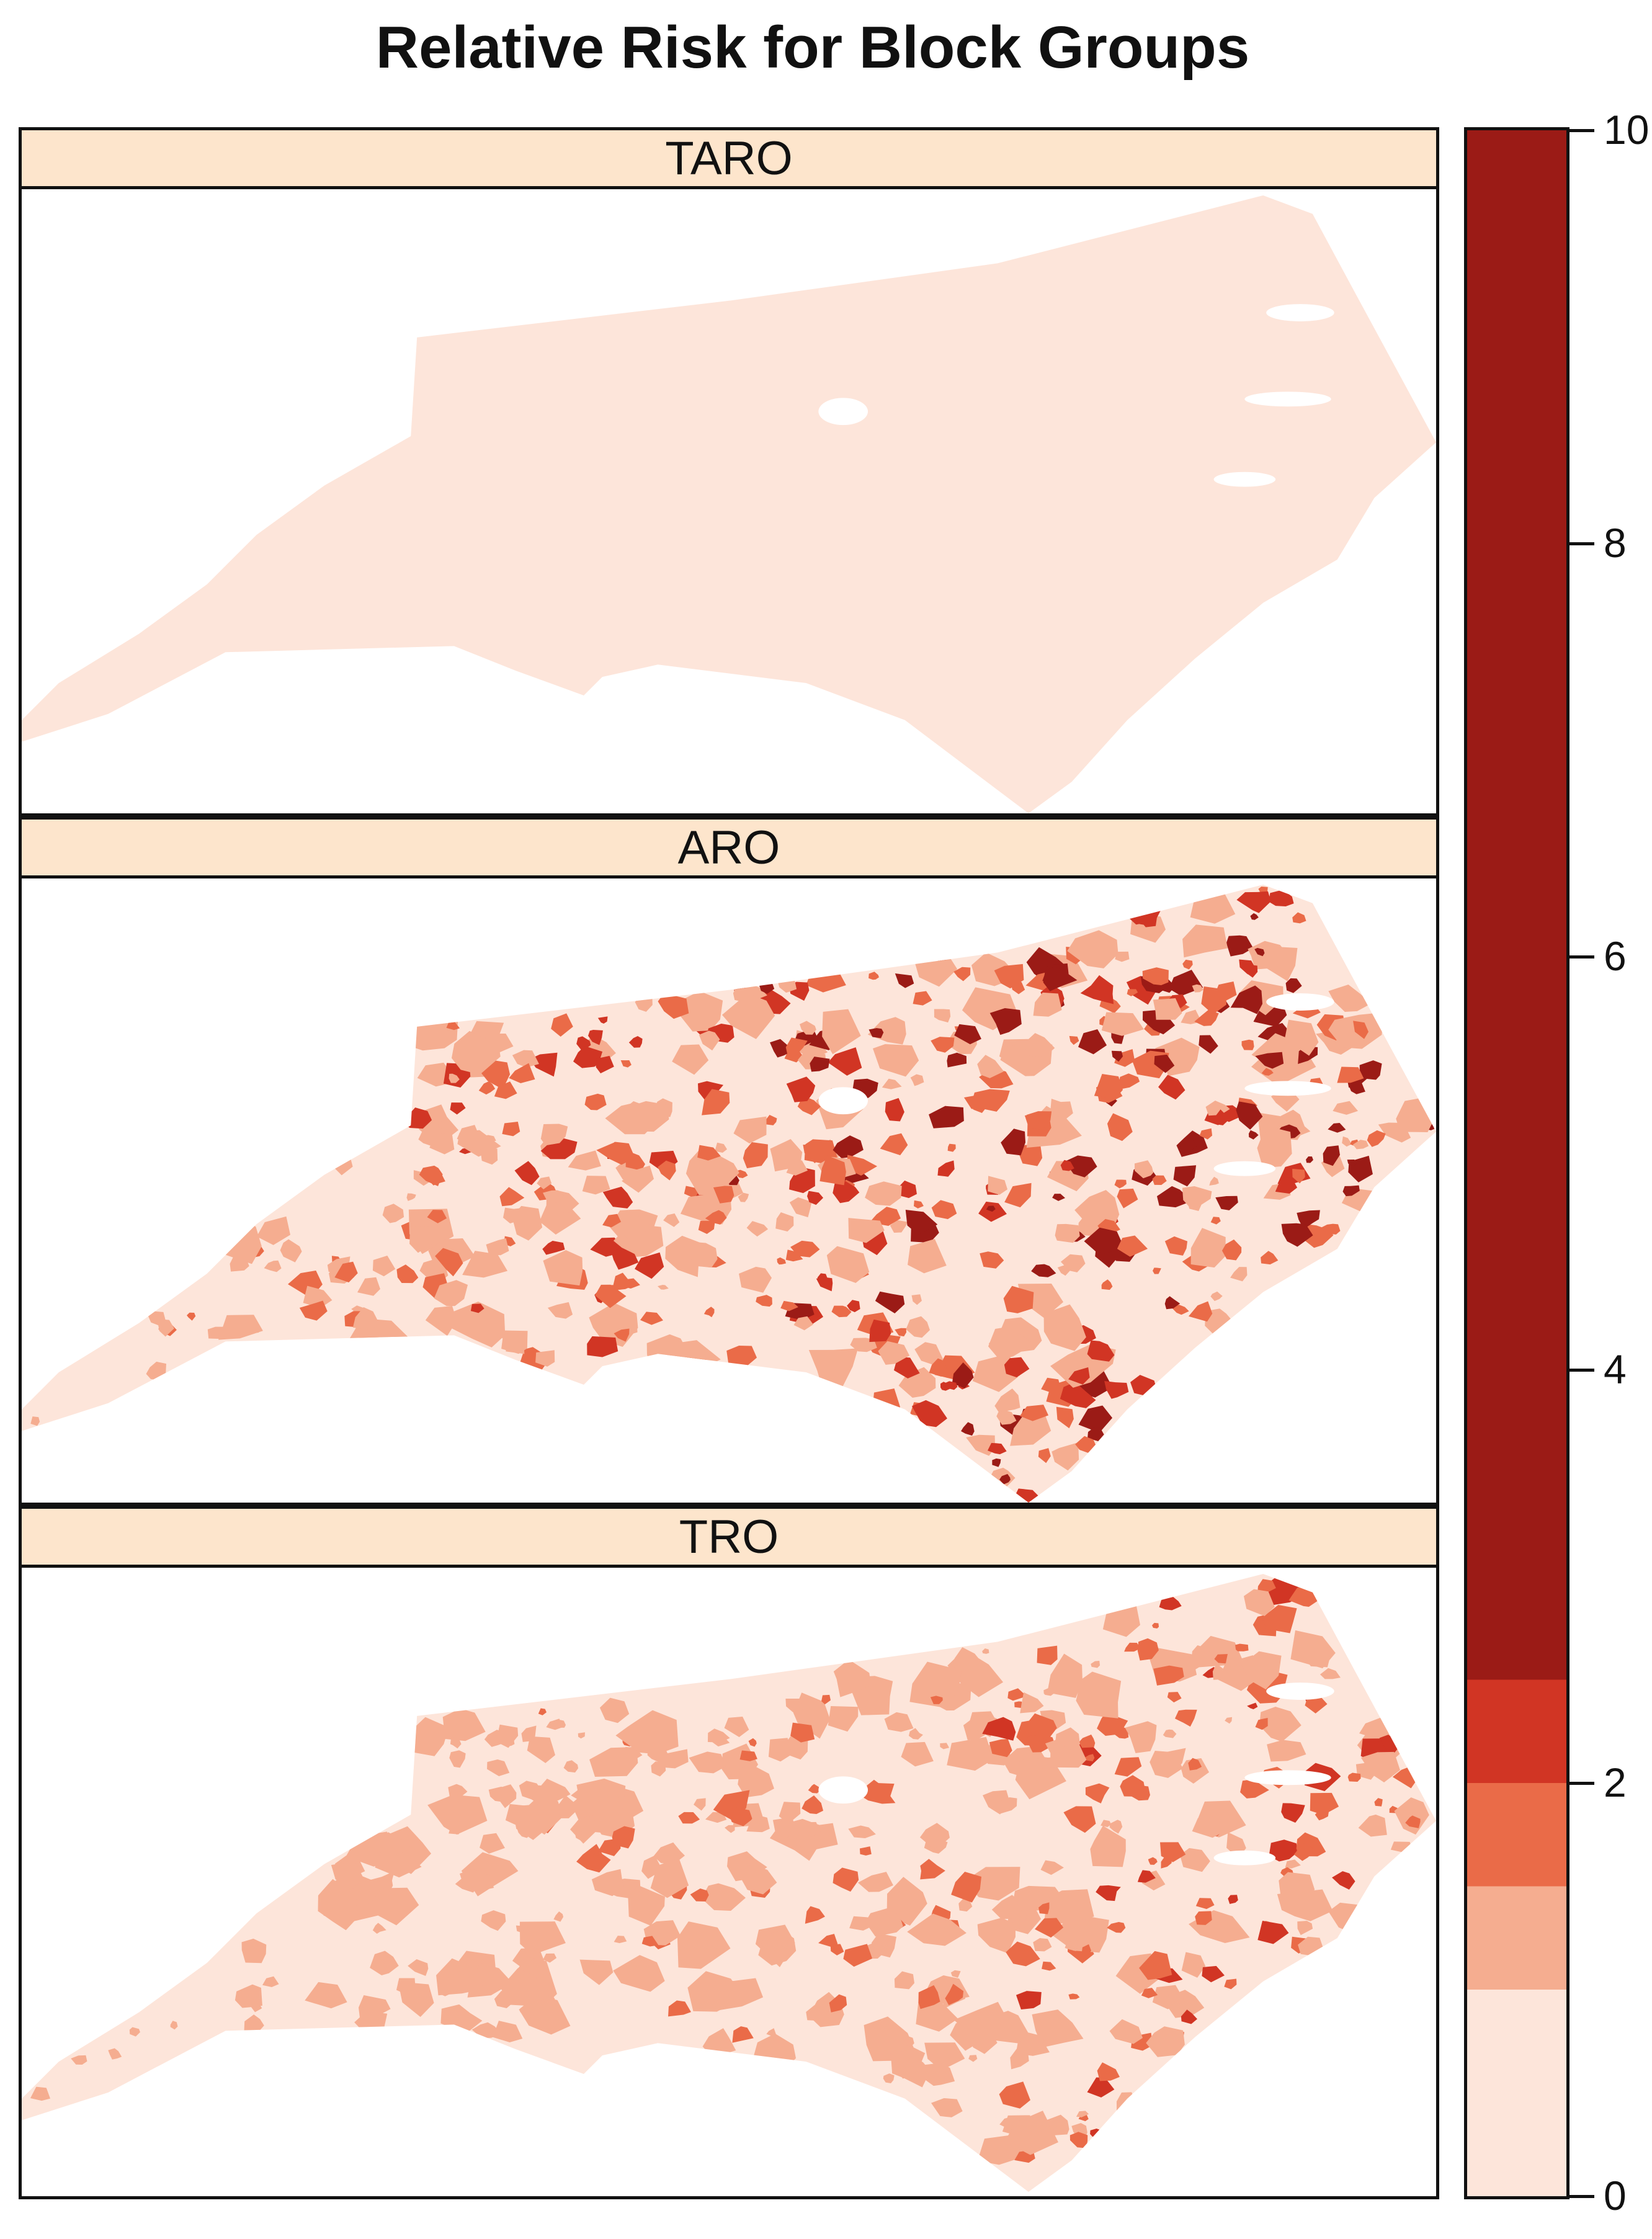  What do you see at coordinates (729, 847) in the screenshot?
I see `panel-strip-aro: ARO` at bounding box center [729, 847].